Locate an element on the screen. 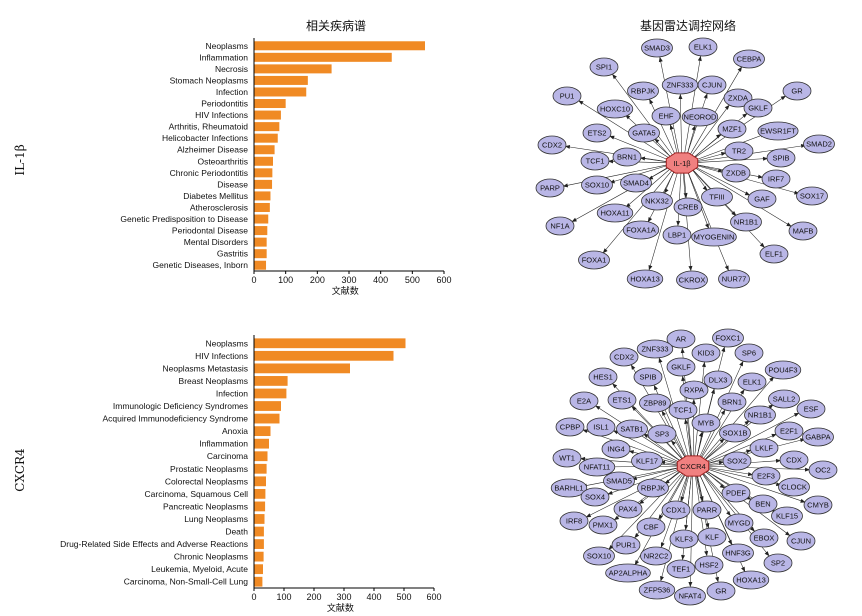 This screenshot has width=862, height=616. svg-text: TR2 is located at coordinates (739, 151).